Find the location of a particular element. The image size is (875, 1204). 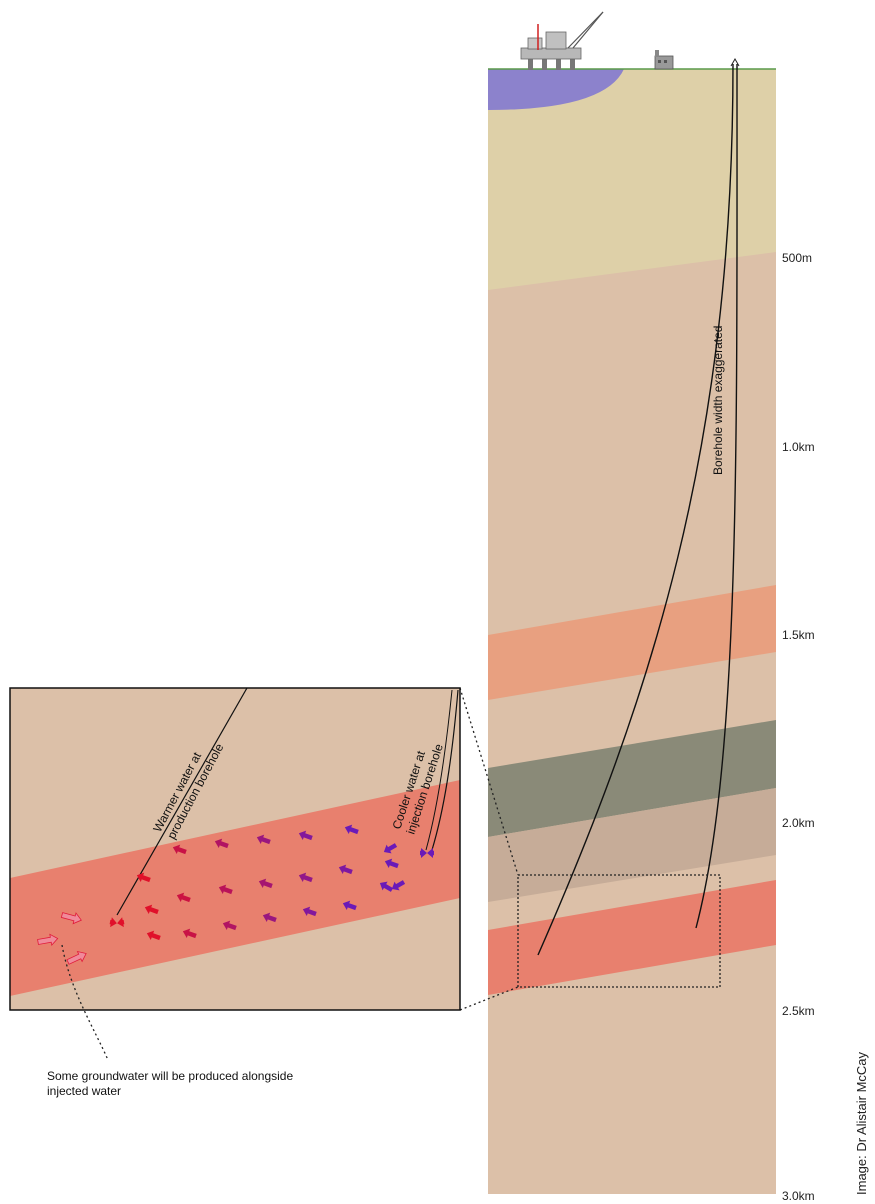

groundwater-leader-line is located at coordinates (85, 1002).